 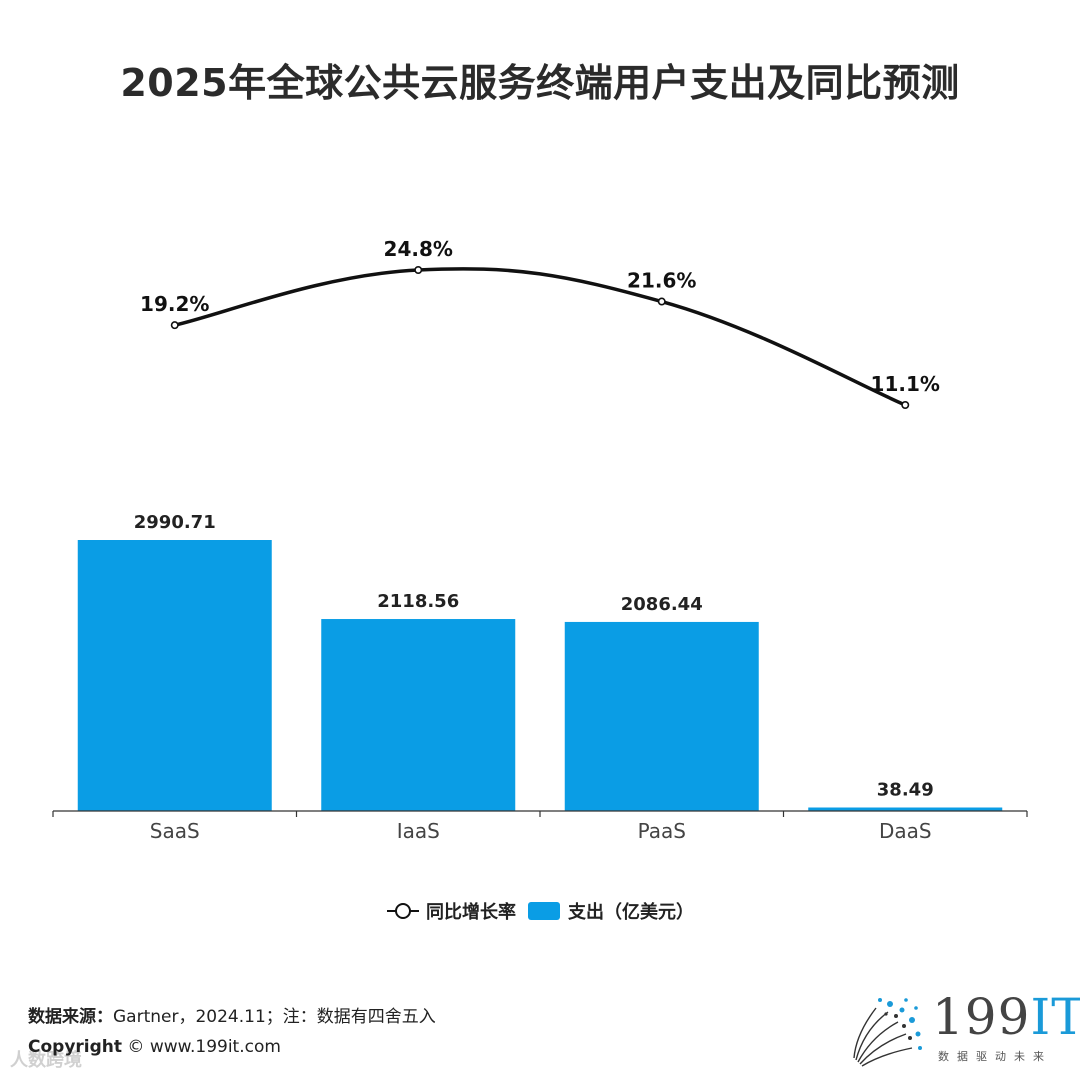 What do you see at coordinates (662, 831) in the screenshot?
I see `x-tick-label: PaaS` at bounding box center [662, 831].